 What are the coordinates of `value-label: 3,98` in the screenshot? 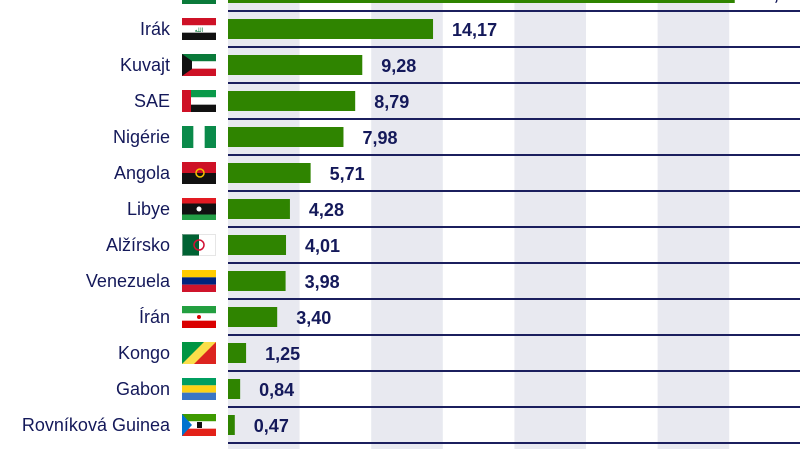 It's located at (322, 282).